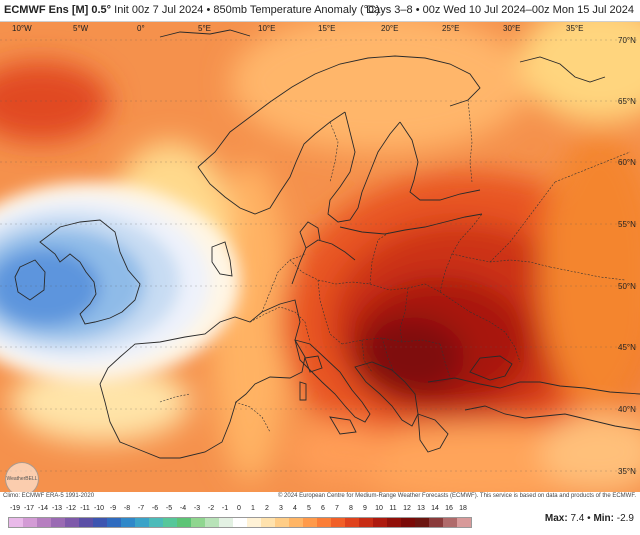  I want to click on legend-tick-label: 2, so click(267, 508).